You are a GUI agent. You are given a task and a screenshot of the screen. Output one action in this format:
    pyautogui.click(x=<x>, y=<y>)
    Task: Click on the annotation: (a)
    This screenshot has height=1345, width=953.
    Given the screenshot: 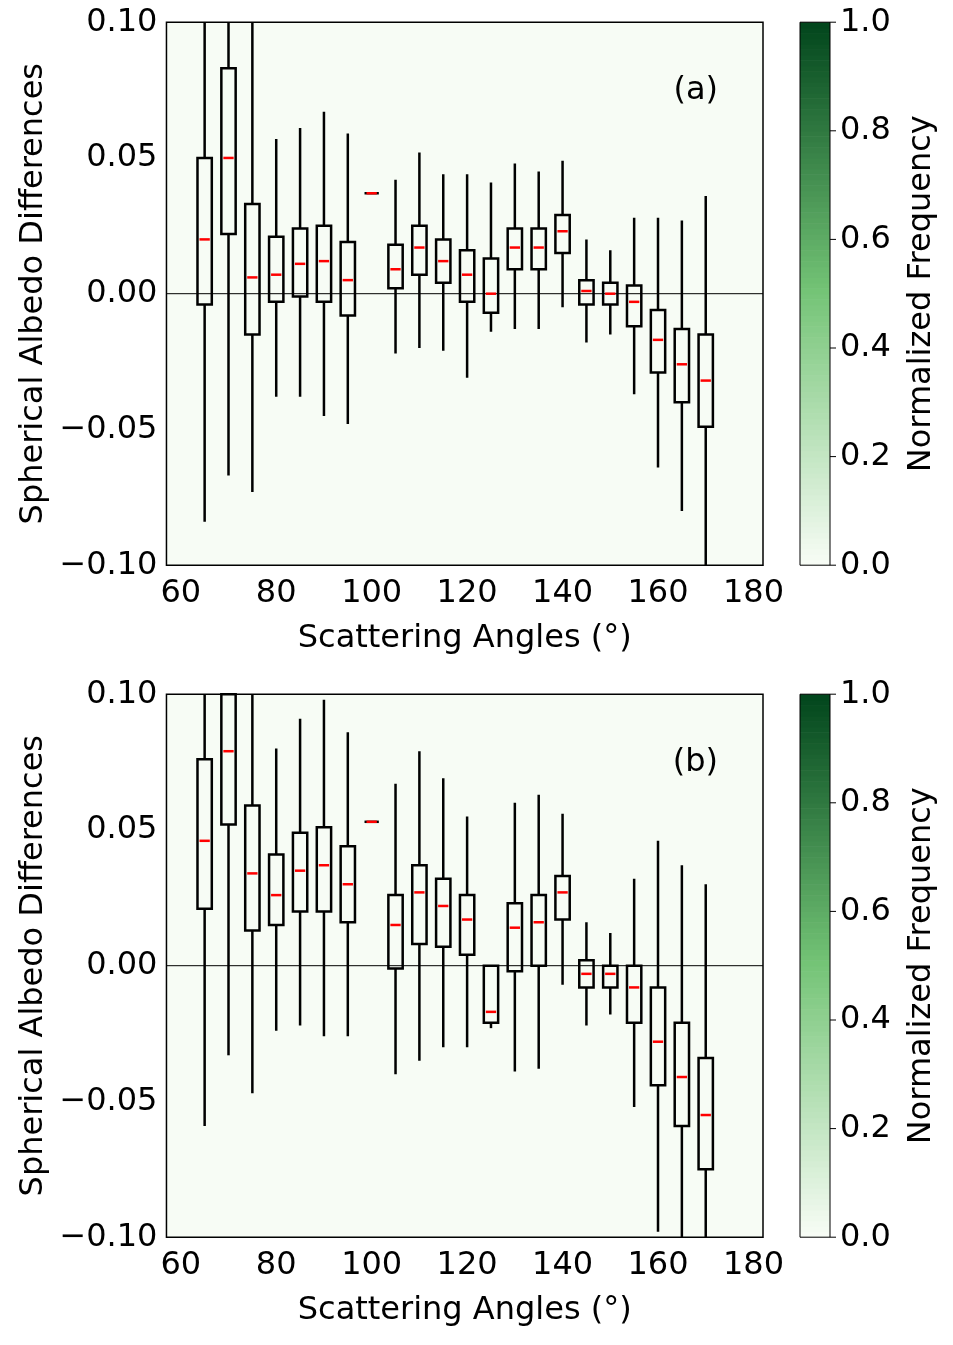 What is the action you would take?
    pyautogui.click(x=695, y=87)
    